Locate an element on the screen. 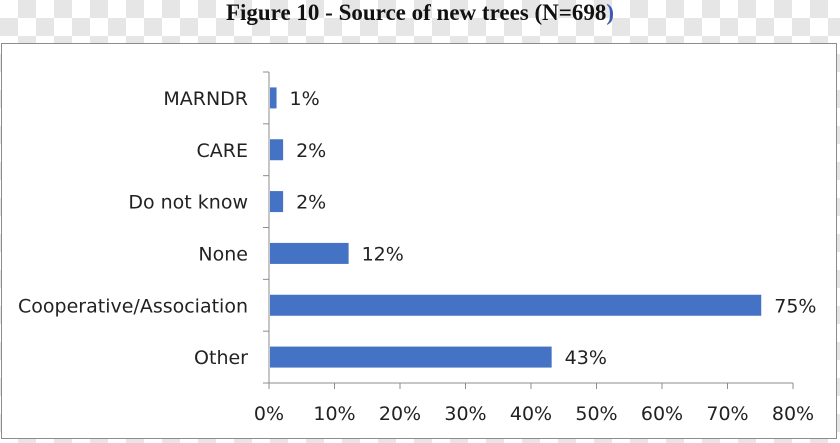  data-label: 75% is located at coordinates (795, 306).